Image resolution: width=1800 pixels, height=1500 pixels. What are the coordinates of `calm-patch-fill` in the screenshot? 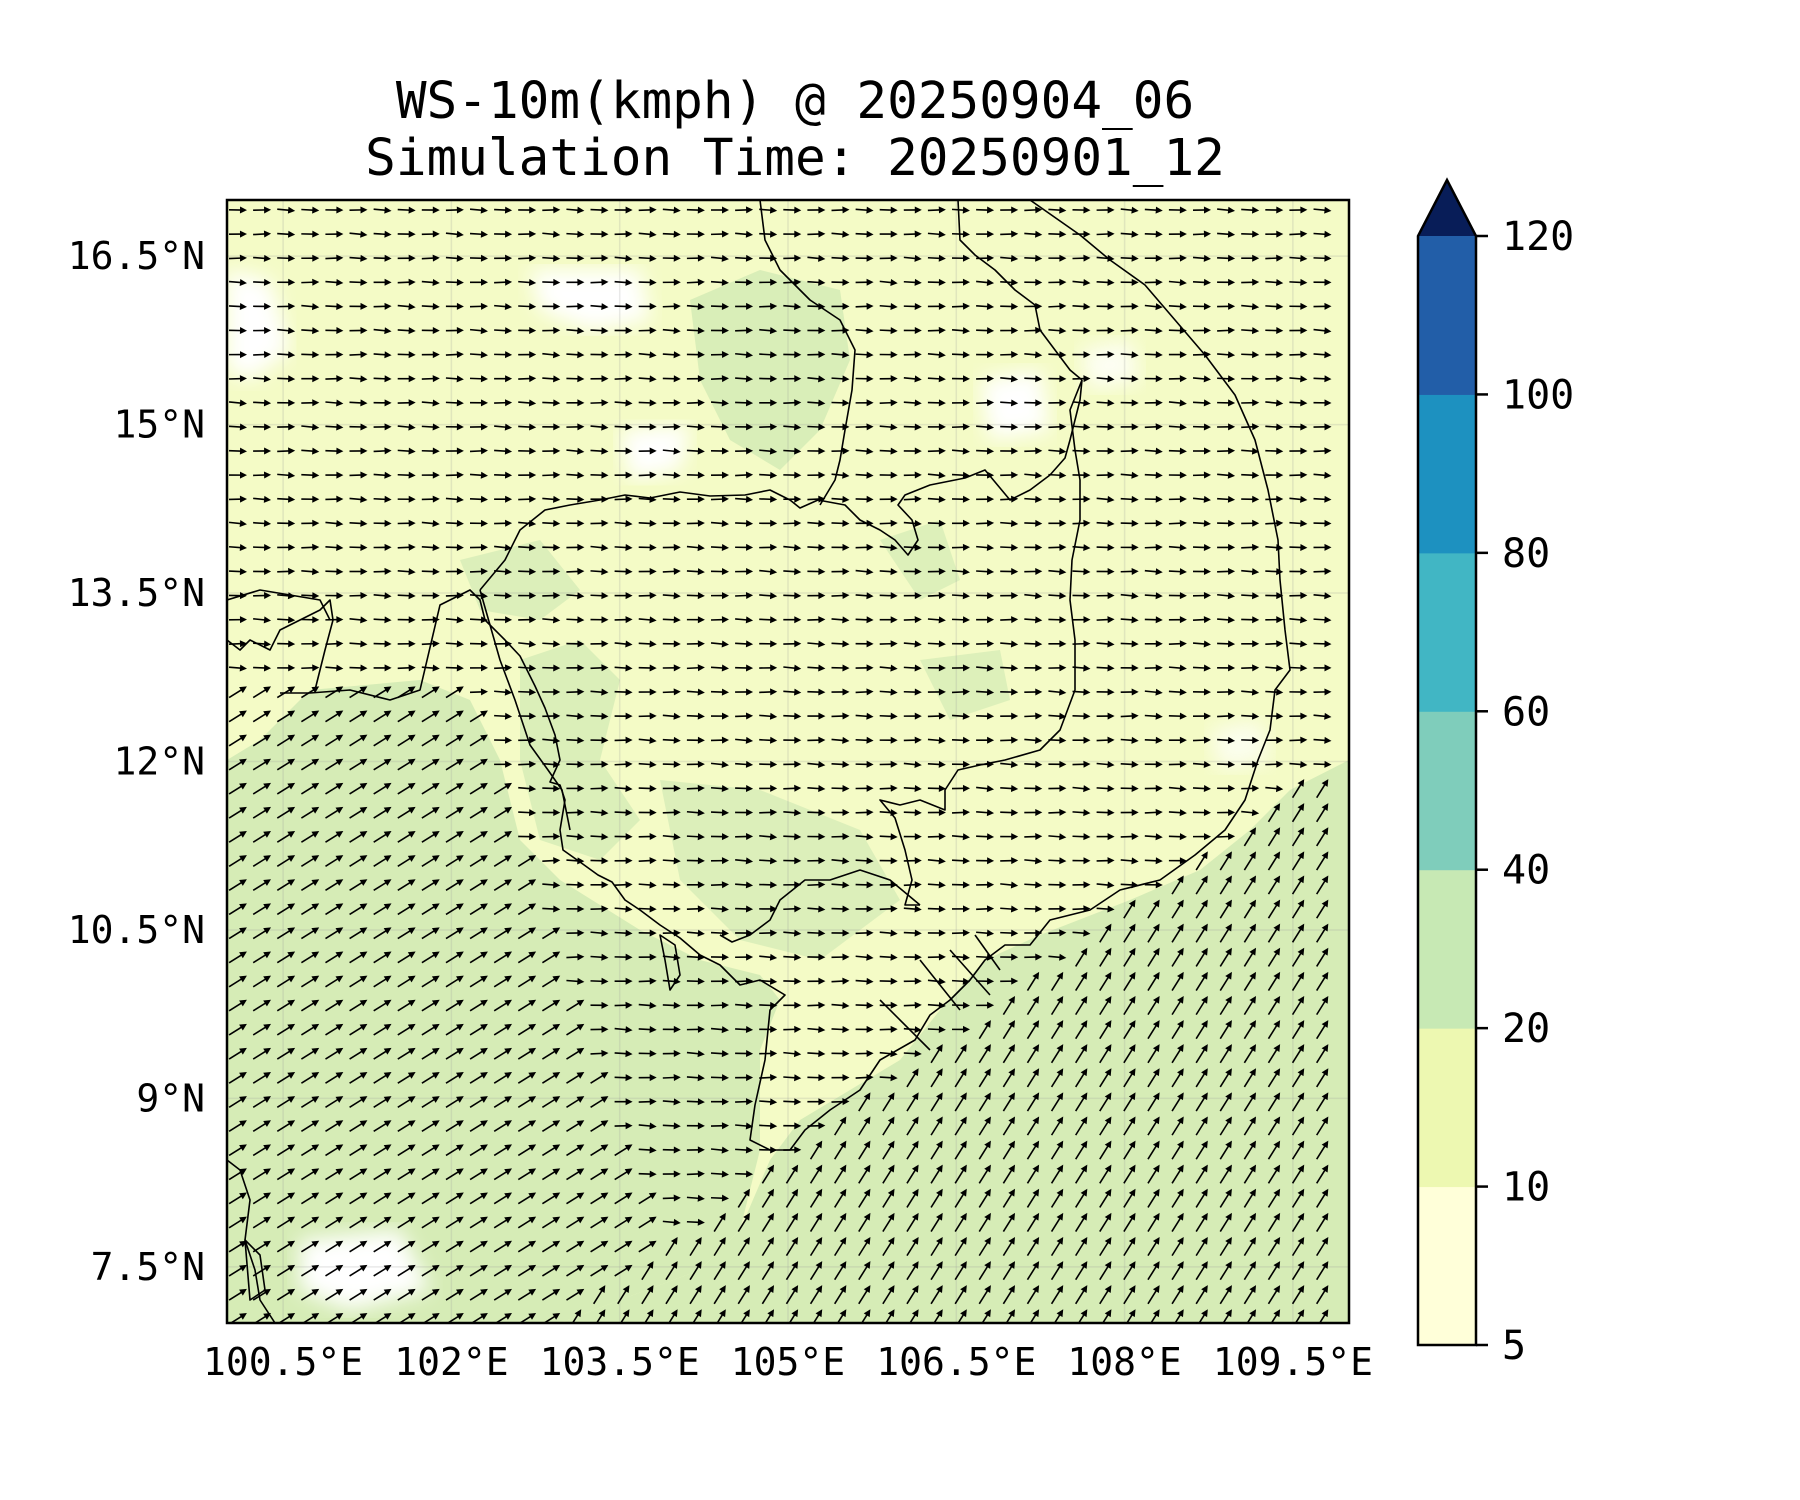 It's located at (1110, 365).